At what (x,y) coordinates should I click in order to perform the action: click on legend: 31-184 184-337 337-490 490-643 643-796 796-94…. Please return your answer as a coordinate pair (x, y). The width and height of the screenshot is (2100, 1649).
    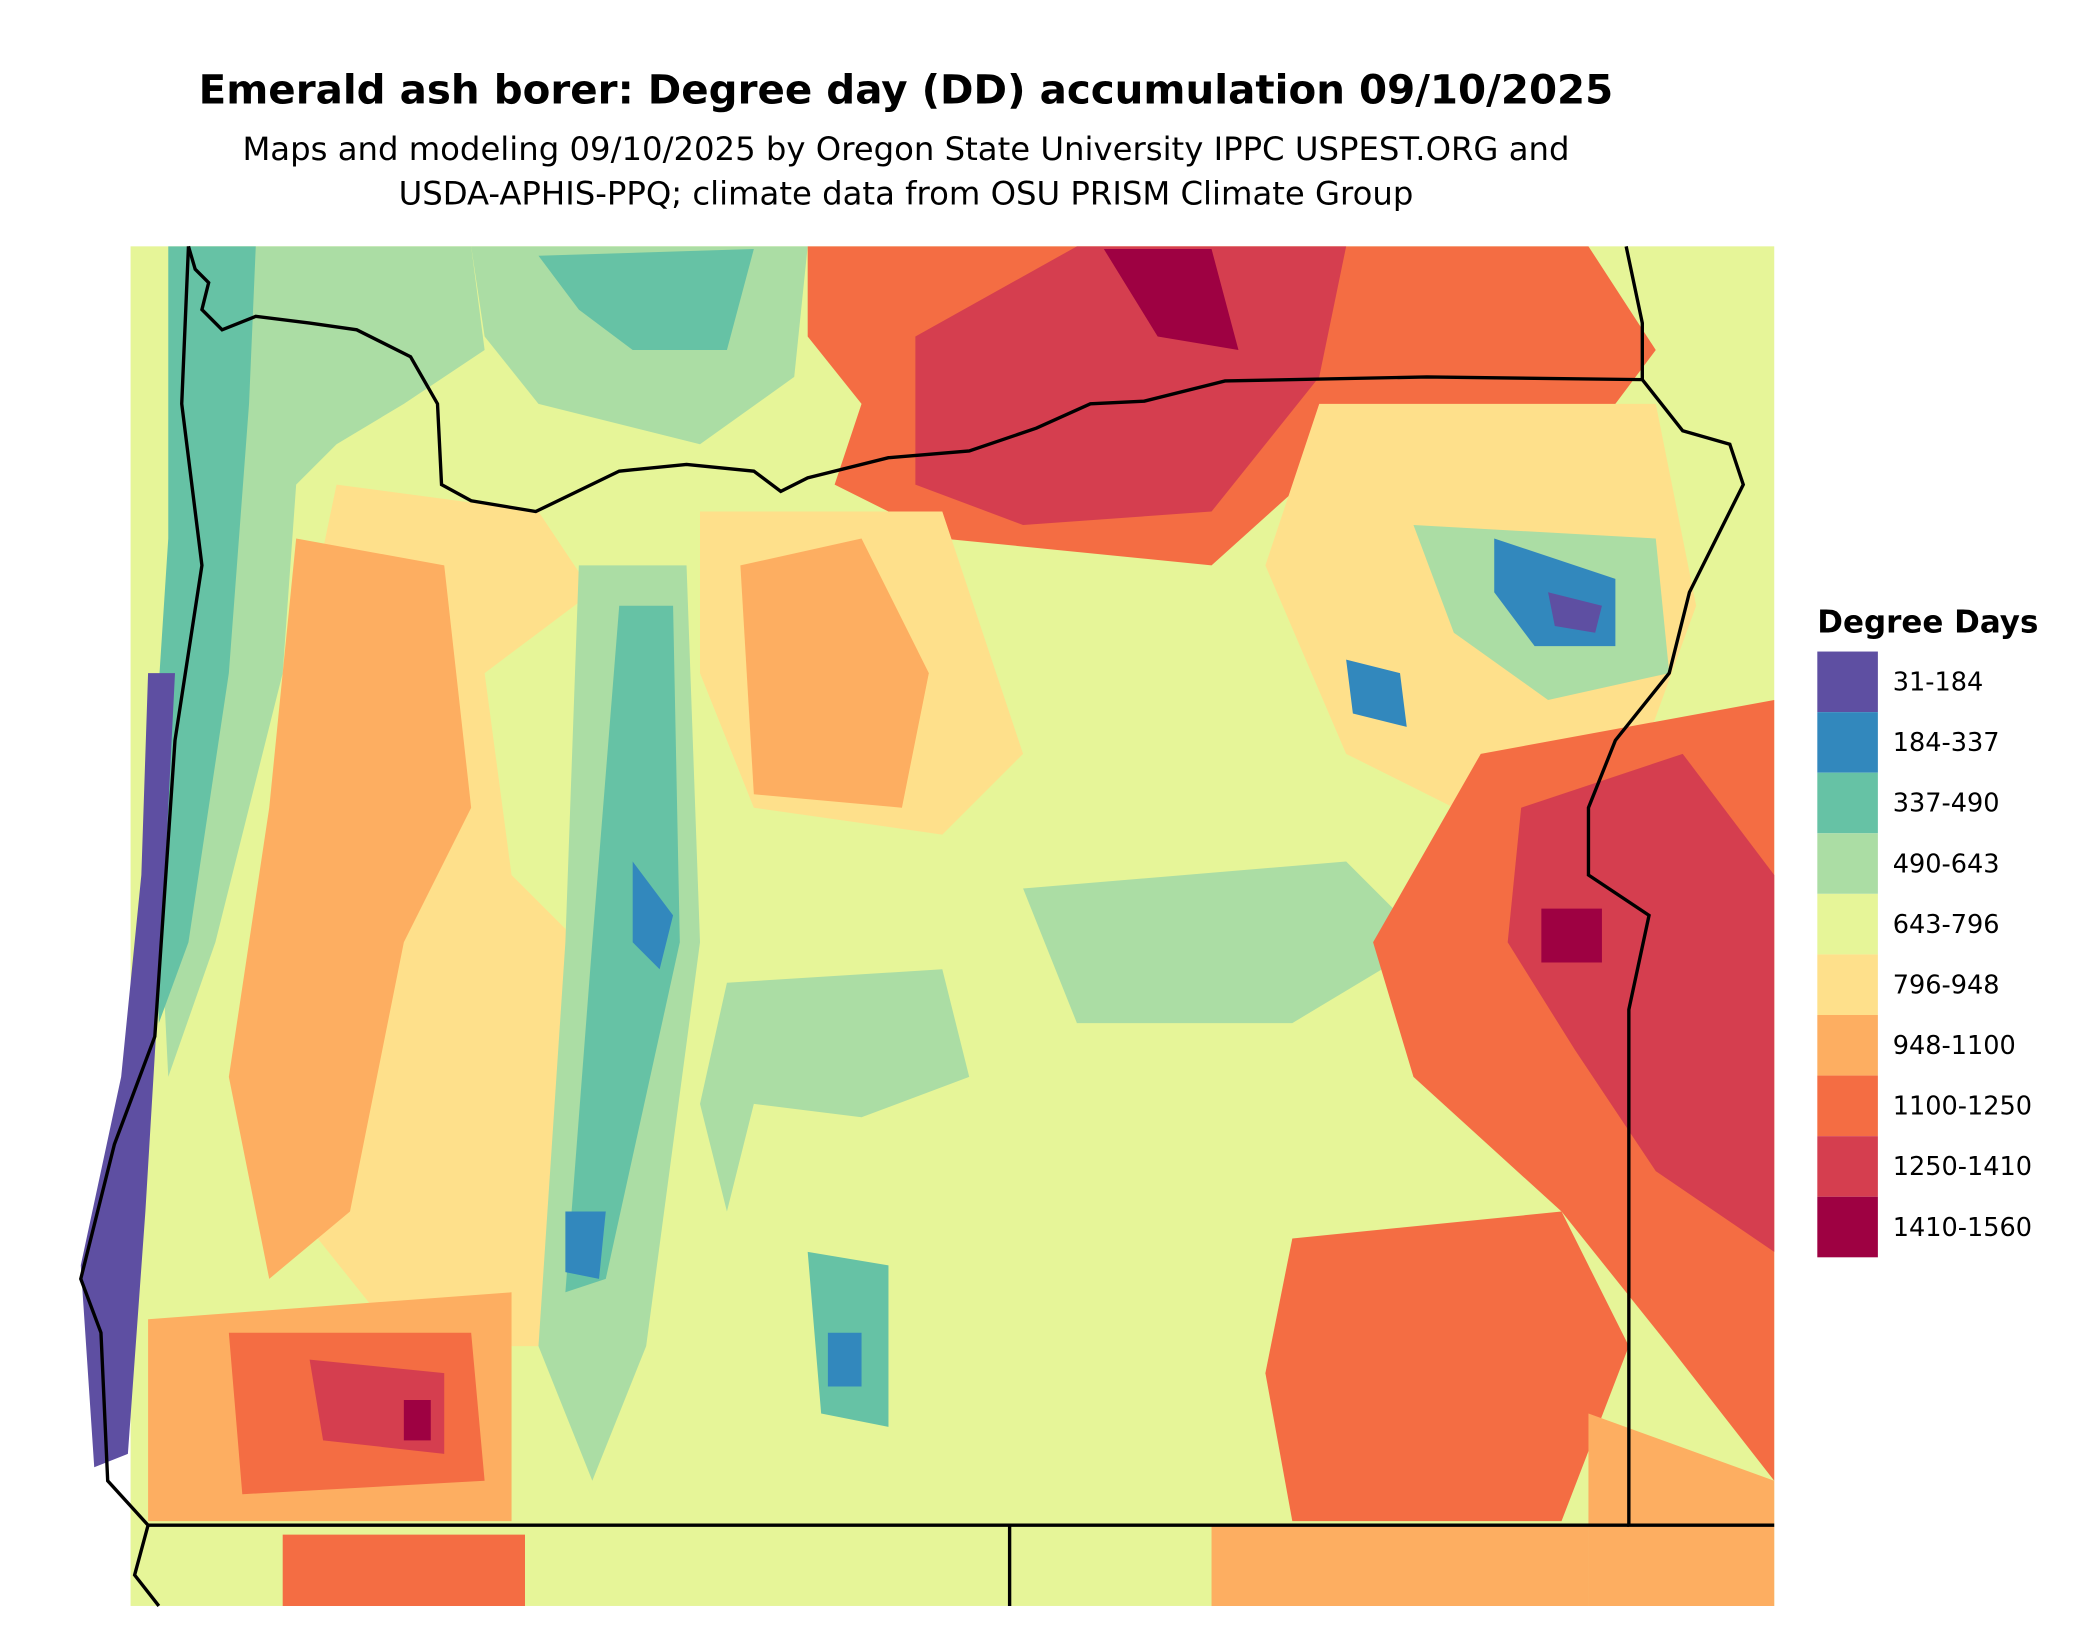
    Looking at the image, I should click on (1924, 954).